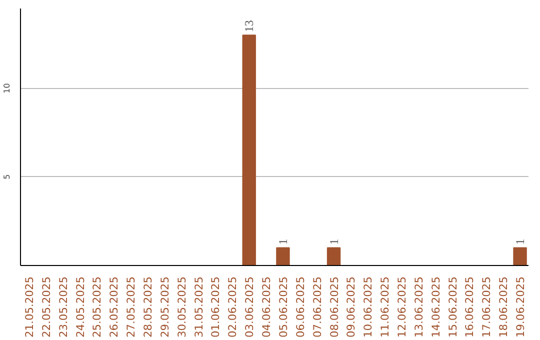  I want to click on x-tick-label: 21.05.2025, so click(29, 307).